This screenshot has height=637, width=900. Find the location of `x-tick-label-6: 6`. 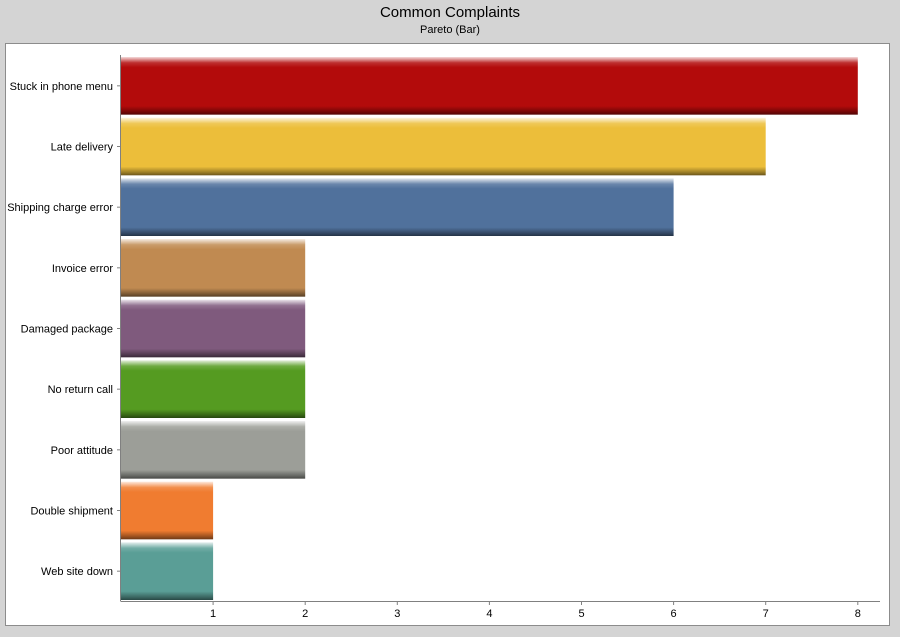

x-tick-label-6: 6 is located at coordinates (674, 614).